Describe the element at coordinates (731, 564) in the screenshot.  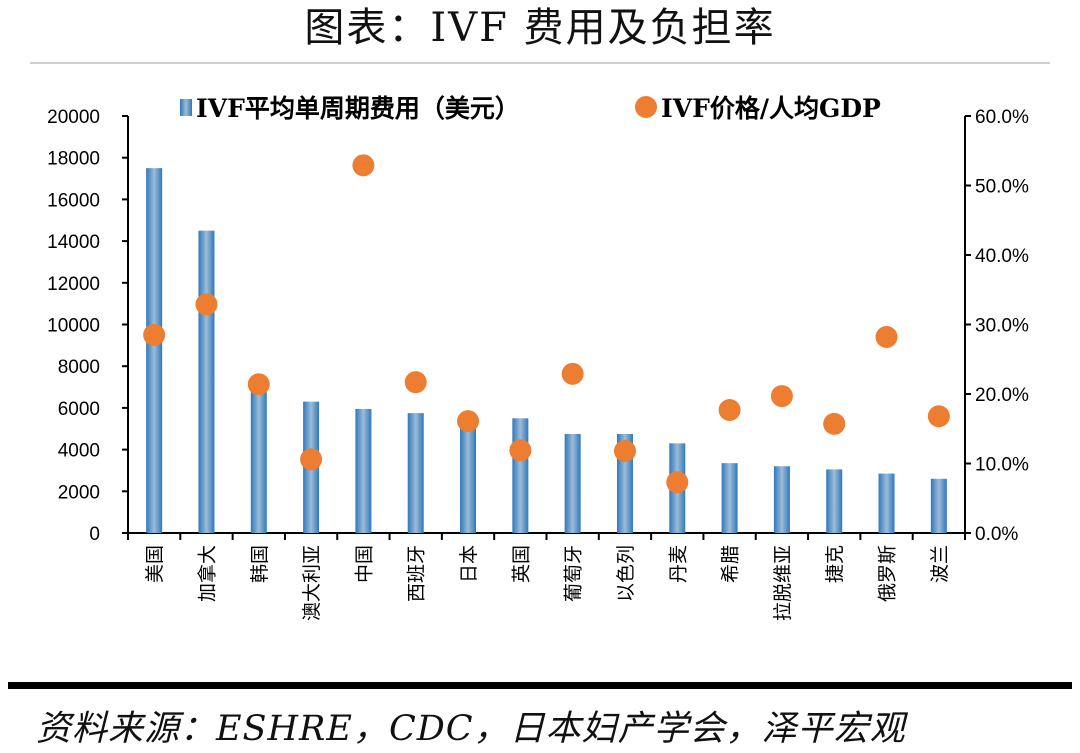
I see `category-label: 希腊` at that location.